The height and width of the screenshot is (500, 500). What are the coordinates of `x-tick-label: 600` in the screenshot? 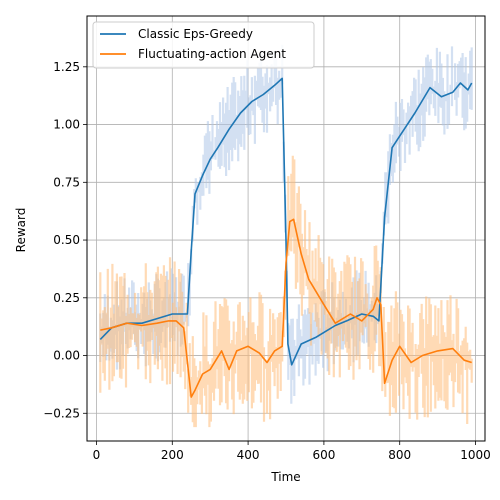 It's located at (323, 455).